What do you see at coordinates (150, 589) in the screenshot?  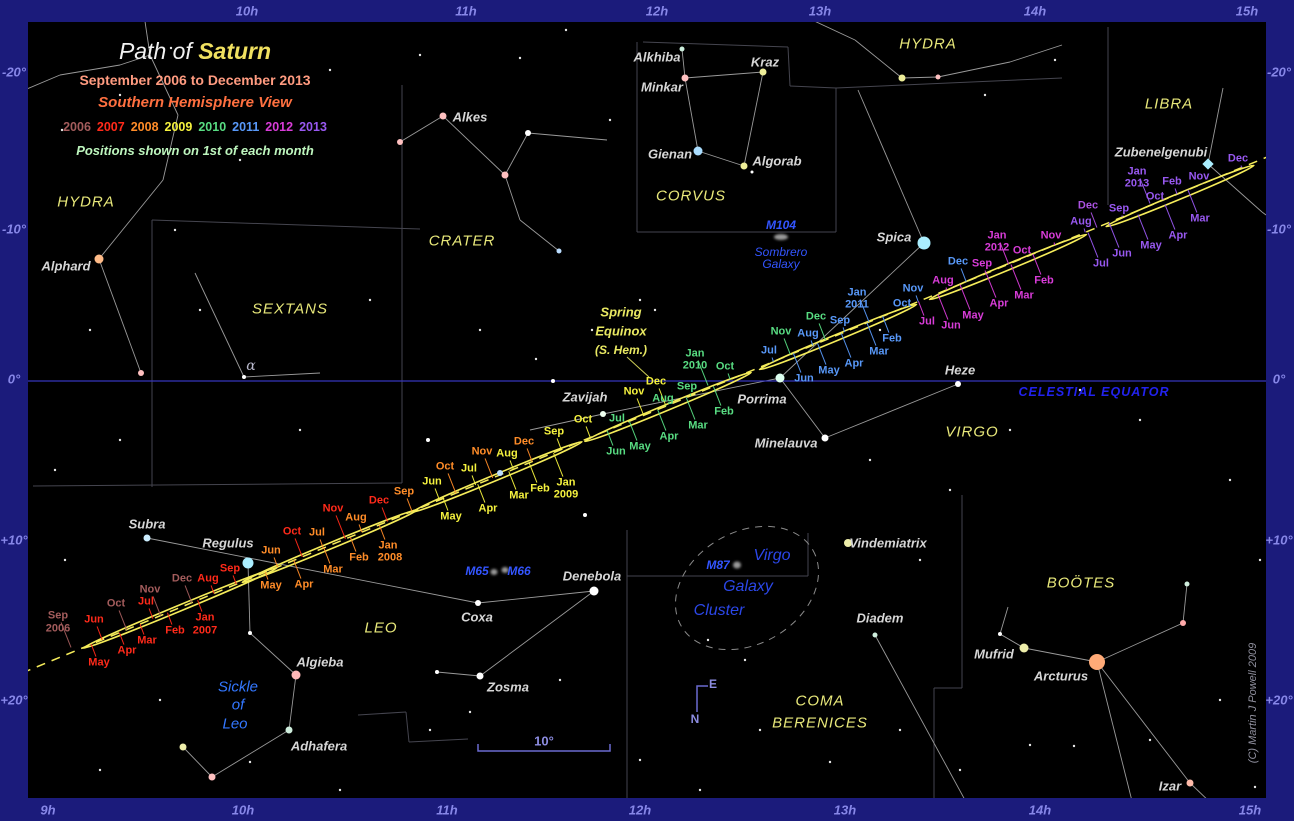 I see `month-label-nov-2006: Nov` at bounding box center [150, 589].